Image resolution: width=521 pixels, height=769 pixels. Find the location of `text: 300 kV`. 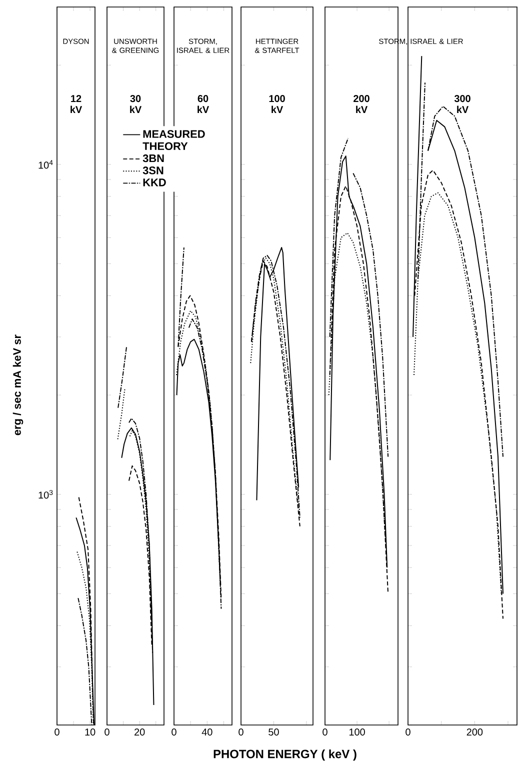

text: 300 kV is located at coordinates (462, 104).